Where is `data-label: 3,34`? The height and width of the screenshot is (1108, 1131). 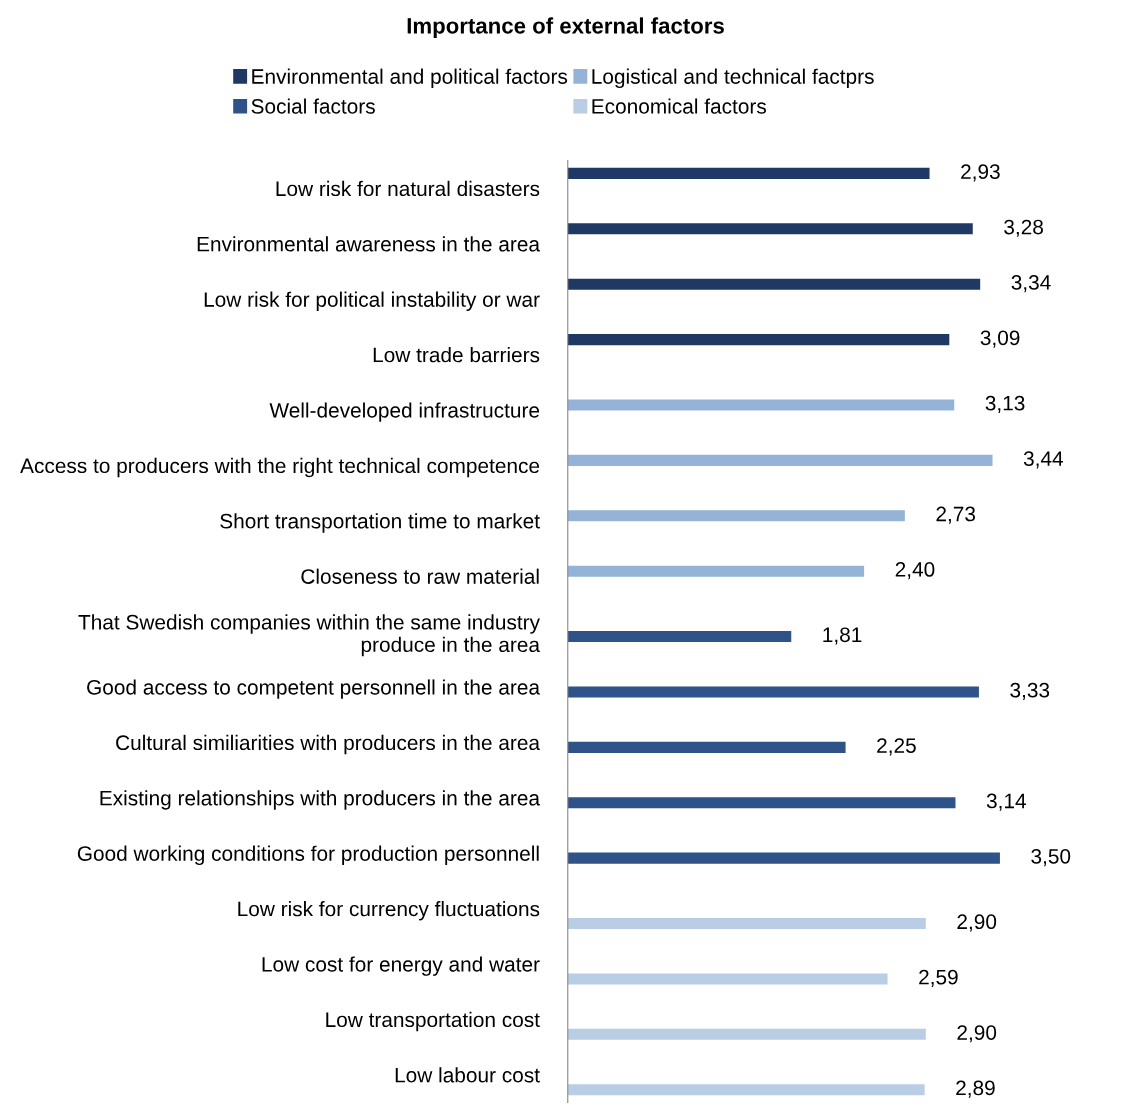 data-label: 3,34 is located at coordinates (1031, 284).